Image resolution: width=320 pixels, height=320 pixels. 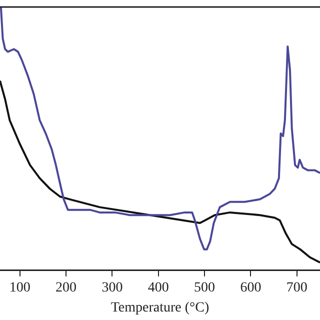 What do you see at coordinates (112, 288) in the screenshot?
I see `x-tick-label: 300` at bounding box center [112, 288].